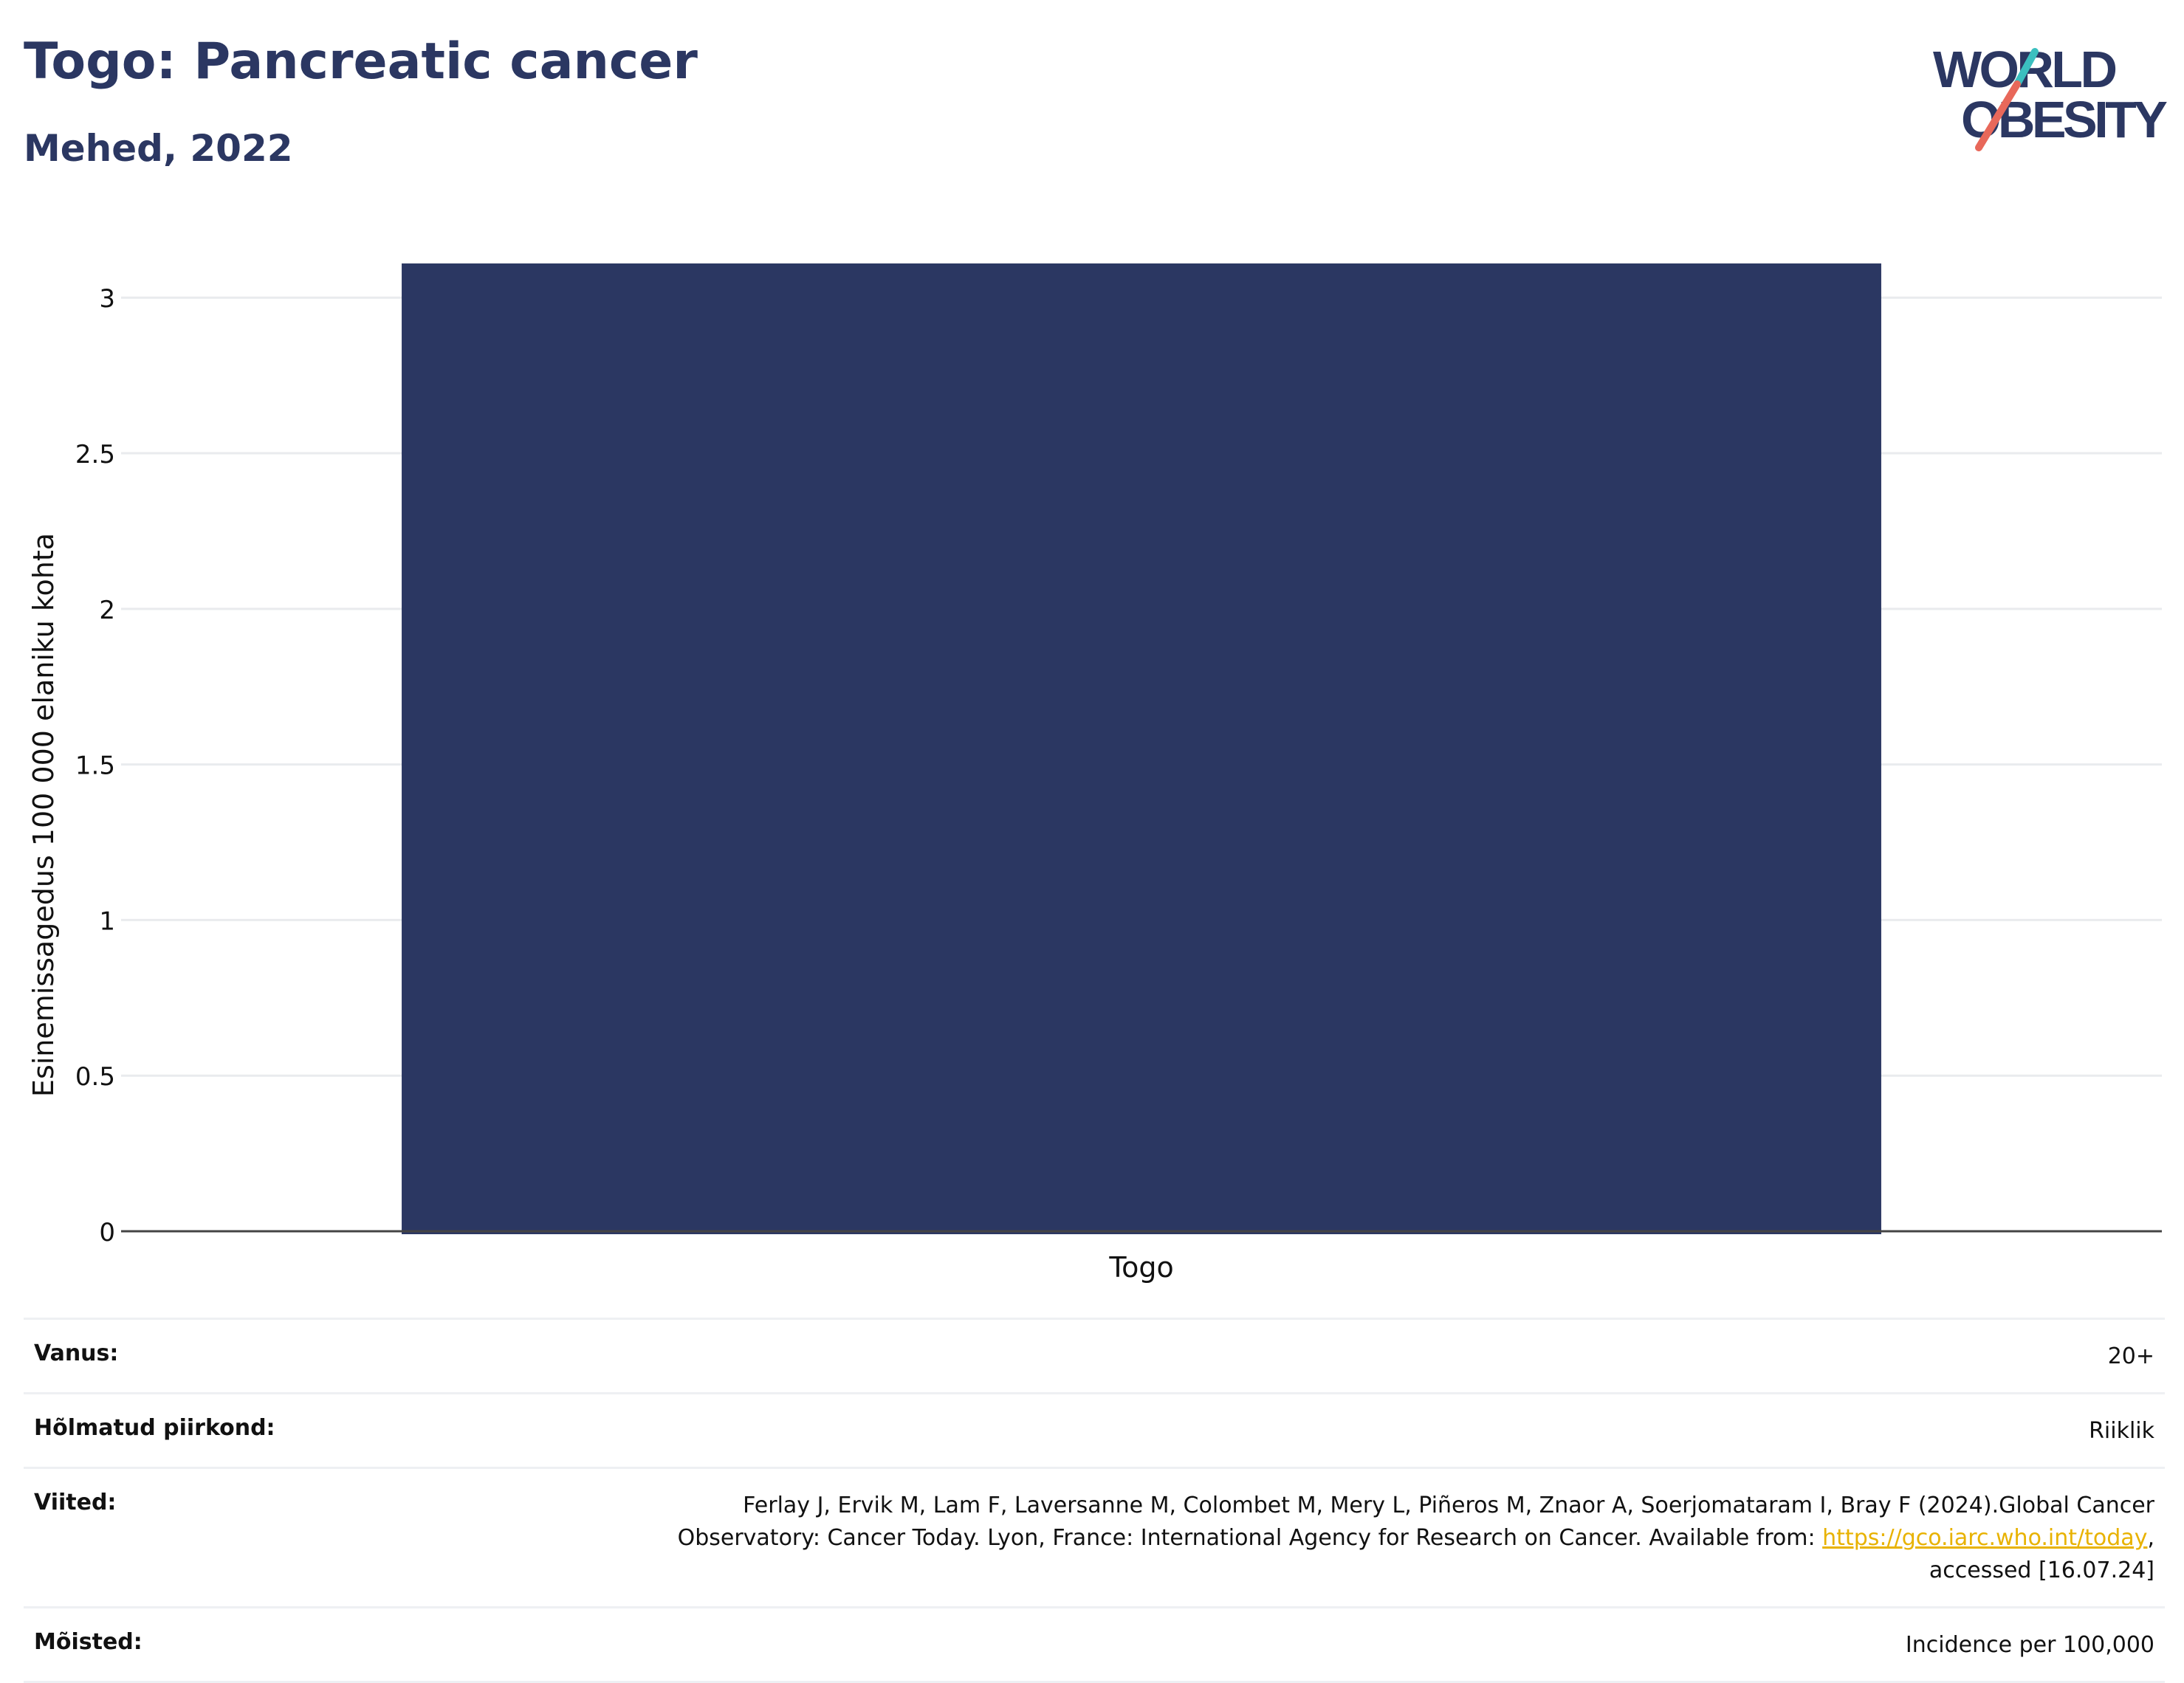 The width and height of the screenshot is (2184, 1683). I want to click on y-tick-labels: 0 0.5 1 1.5 2 2.5 3, so click(95, 765).